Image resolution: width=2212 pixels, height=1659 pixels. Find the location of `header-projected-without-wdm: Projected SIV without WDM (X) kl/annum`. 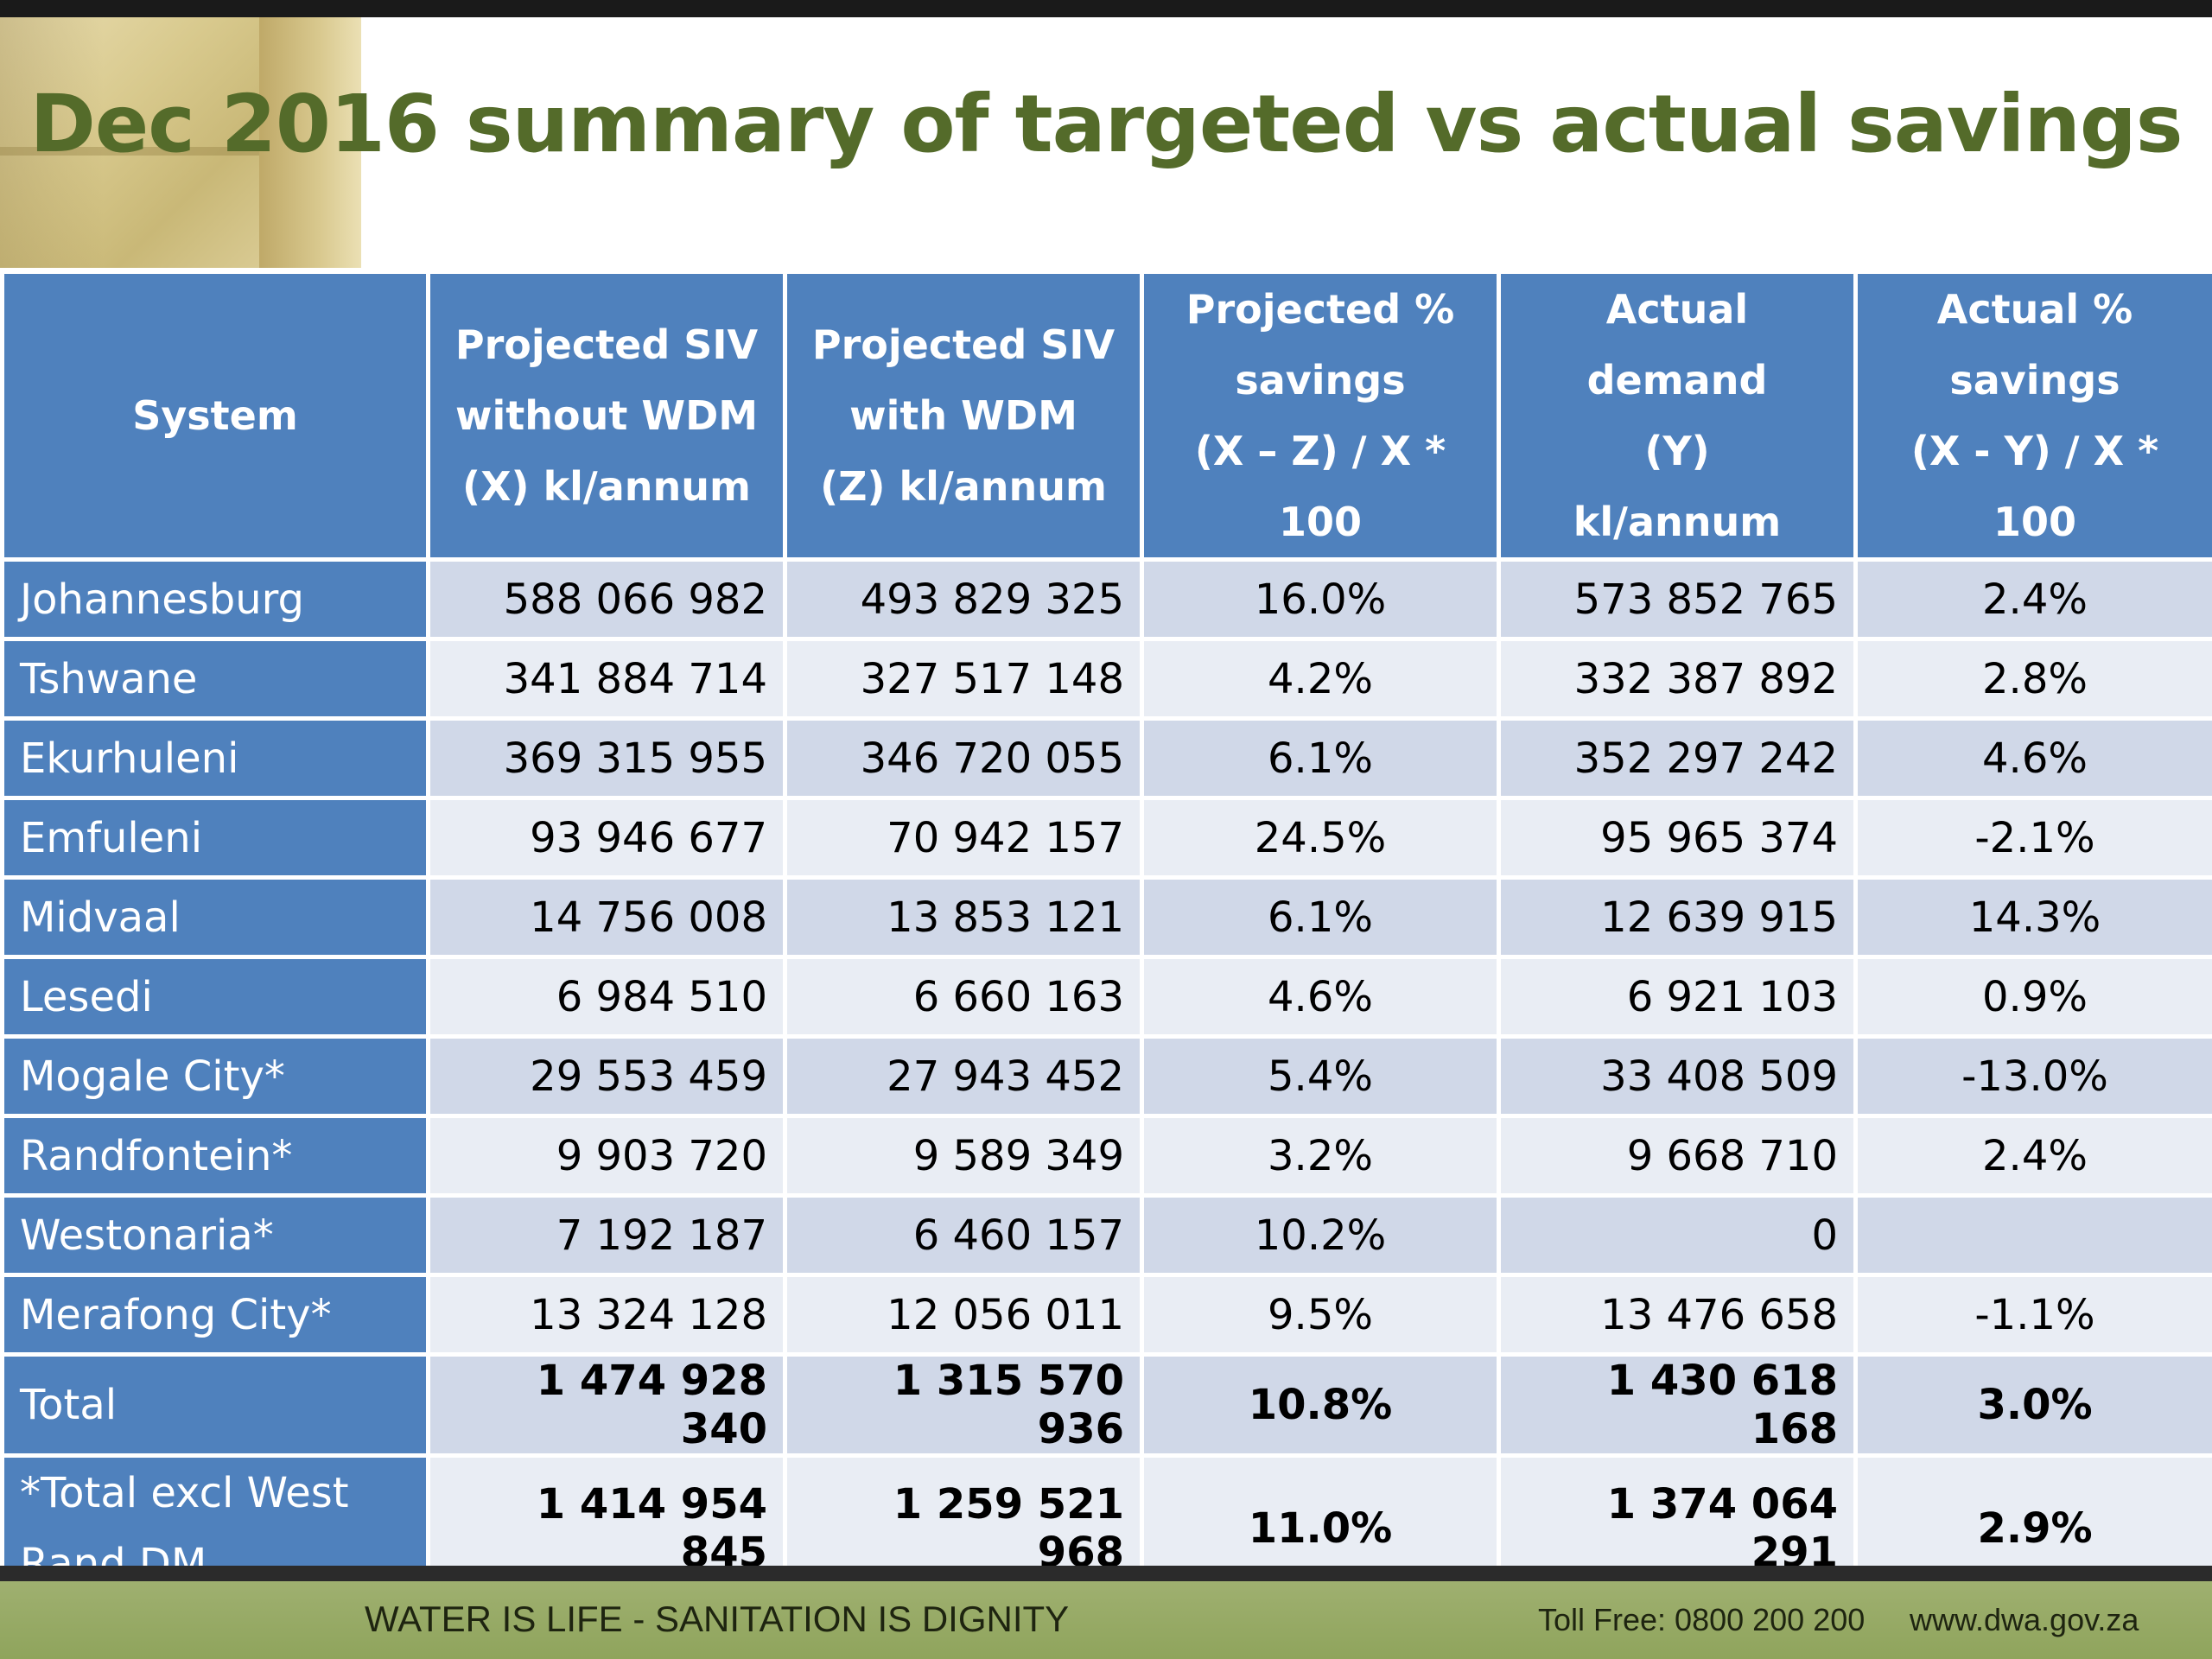

header-projected-without-wdm: Projected SIV without WDM (X) kl/annum is located at coordinates (606, 416).